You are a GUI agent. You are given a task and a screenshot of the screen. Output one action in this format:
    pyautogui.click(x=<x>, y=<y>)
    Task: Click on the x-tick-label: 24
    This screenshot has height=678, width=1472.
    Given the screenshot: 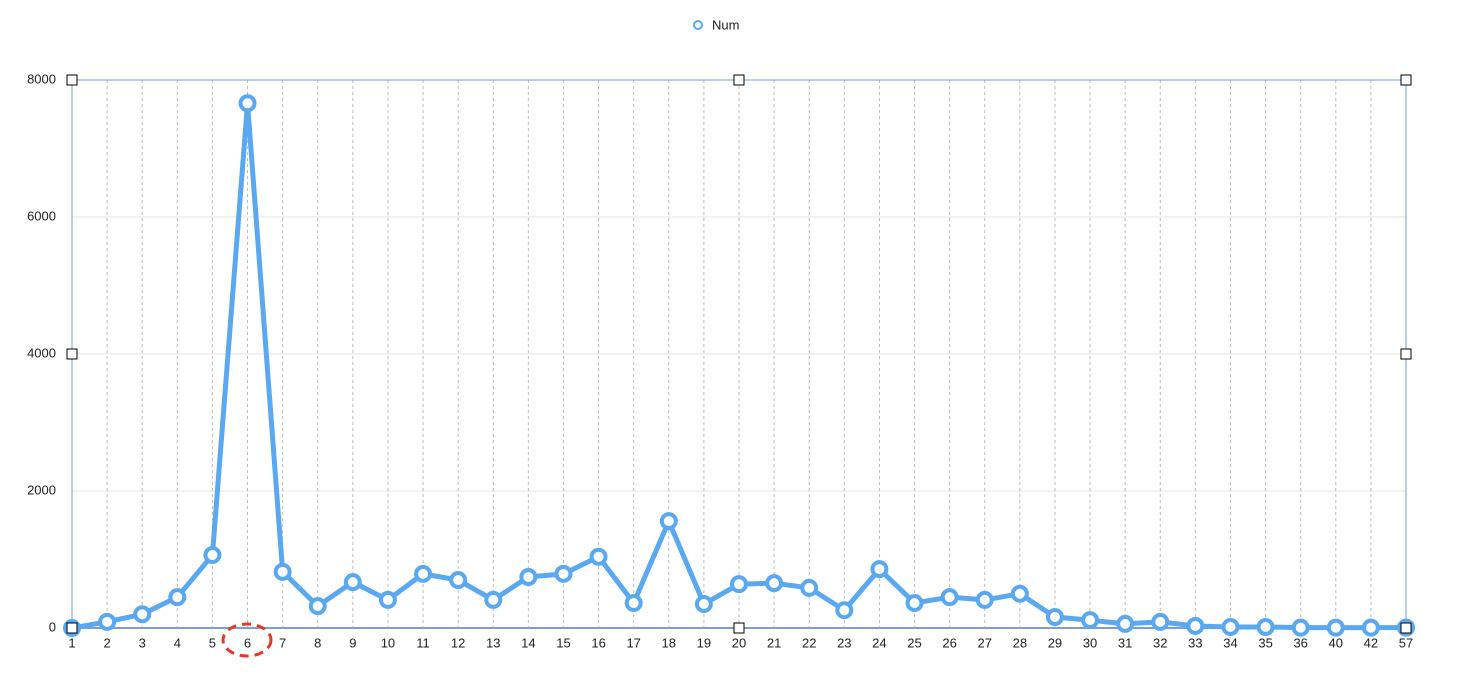 What is the action you would take?
    pyautogui.click(x=879, y=642)
    